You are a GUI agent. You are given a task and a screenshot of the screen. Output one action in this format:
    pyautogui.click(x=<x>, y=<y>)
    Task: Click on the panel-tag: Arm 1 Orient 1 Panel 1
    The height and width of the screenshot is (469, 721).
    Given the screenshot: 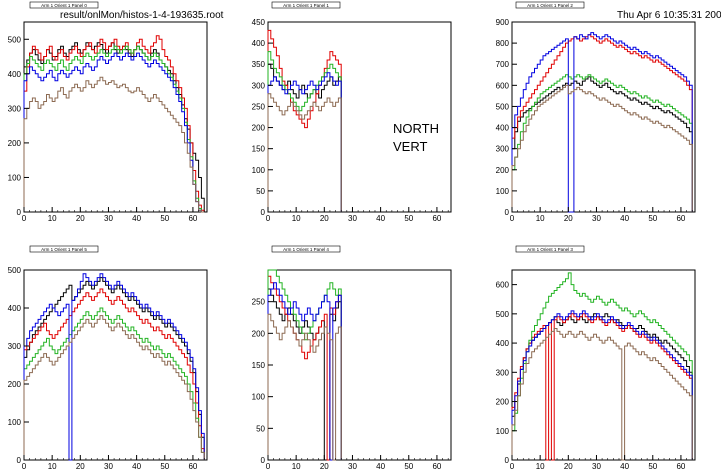 What is the action you would take?
    pyautogui.click(x=306, y=5)
    